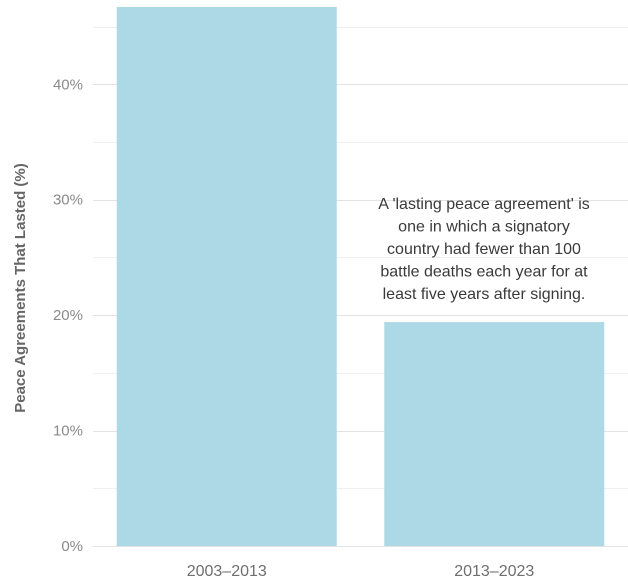  I want to click on annotation-line: battle deaths each year for at, so click(484, 272).